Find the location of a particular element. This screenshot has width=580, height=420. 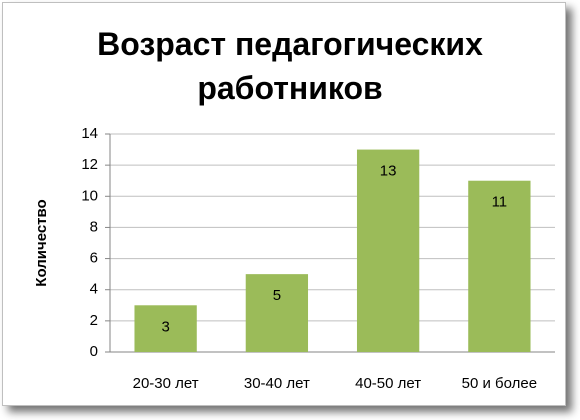

data-label: 5 is located at coordinates (277, 295).